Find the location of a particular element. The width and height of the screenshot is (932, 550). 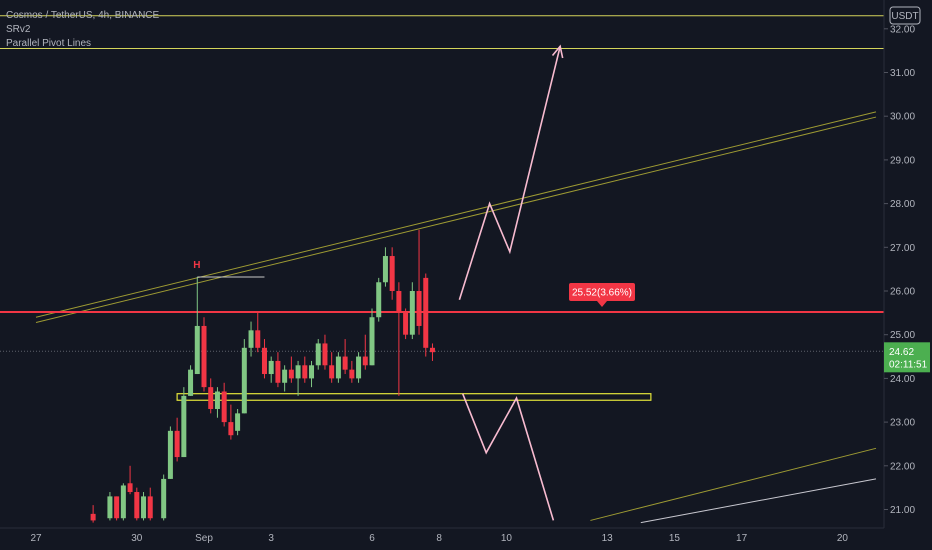

resistance-label-text: 25.52(3.66%) is located at coordinates (602, 292).